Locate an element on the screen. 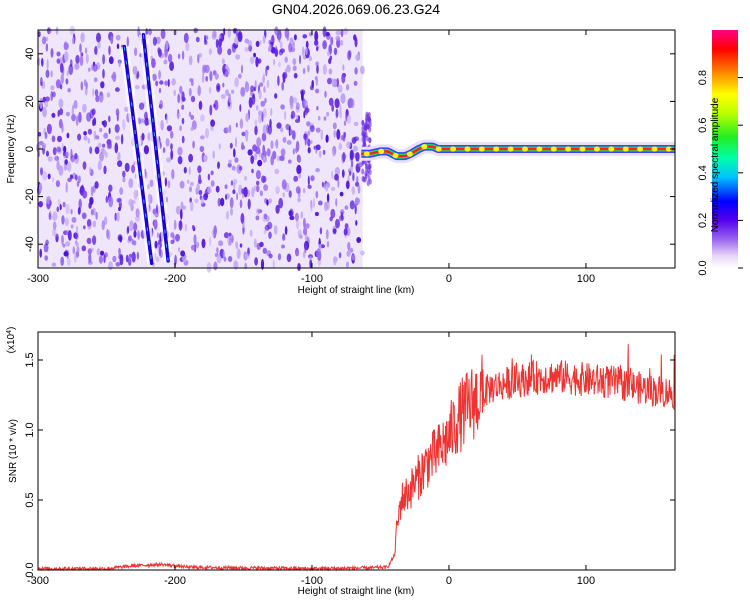 The image size is (750, 600). x-tick-label: 100 is located at coordinates (586, 581).